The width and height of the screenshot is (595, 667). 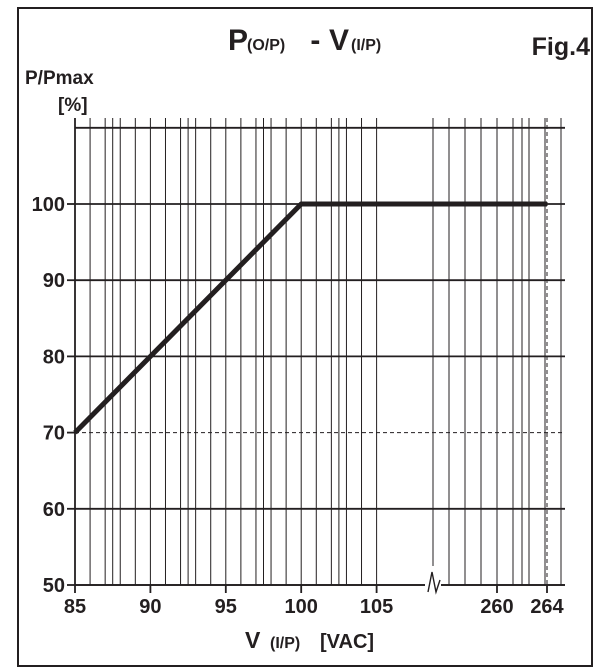 What do you see at coordinates (54, 510) in the screenshot?
I see `y-tick-label: 60` at bounding box center [54, 510].